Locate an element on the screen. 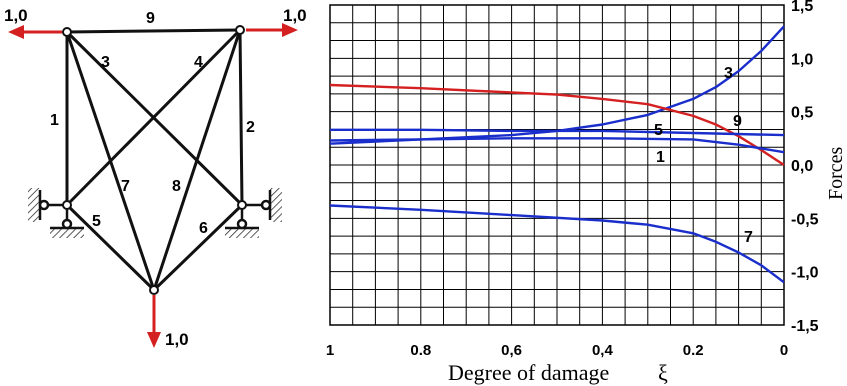 The image size is (847, 386). y-tick-label: -0,5 is located at coordinates (805, 219).